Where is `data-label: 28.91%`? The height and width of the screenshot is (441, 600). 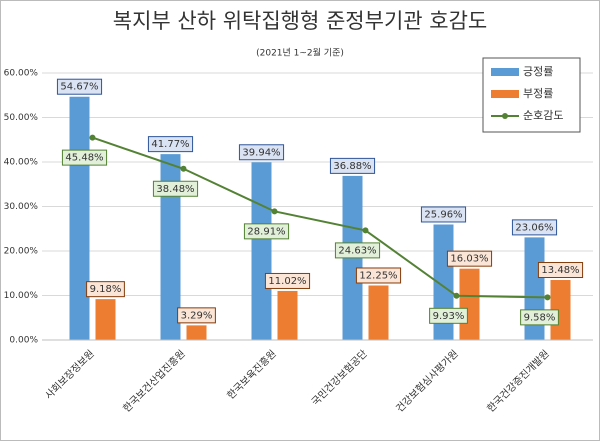 data-label: 28.91% is located at coordinates (266, 231).